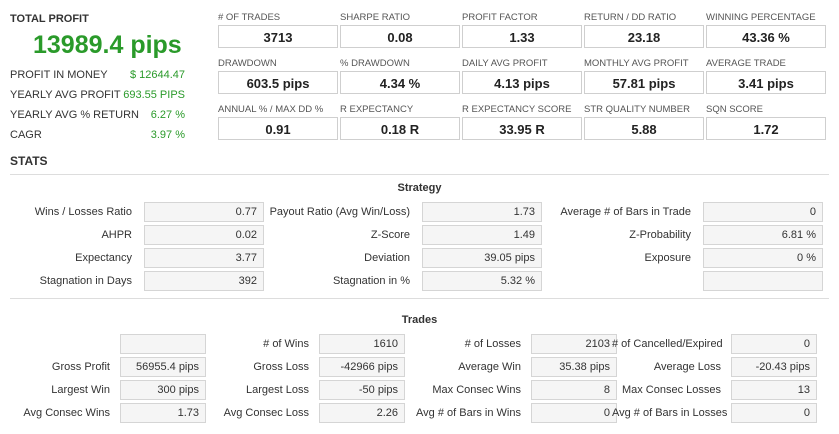 The width and height of the screenshot is (839, 434). What do you see at coordinates (522, 122) in the screenshot?
I see `metric-card: R EXPECTANCY SCORE 33.95 R` at bounding box center [522, 122].